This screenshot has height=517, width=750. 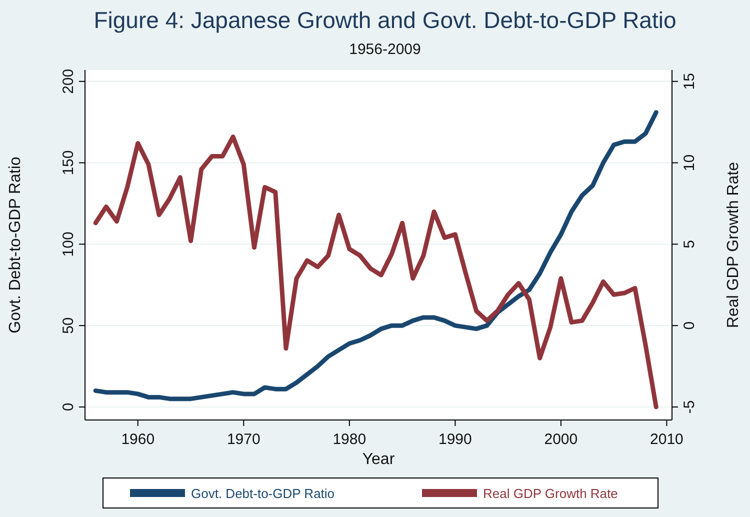 What do you see at coordinates (455, 439) in the screenshot?
I see `x-tick-label: 1990` at bounding box center [455, 439].